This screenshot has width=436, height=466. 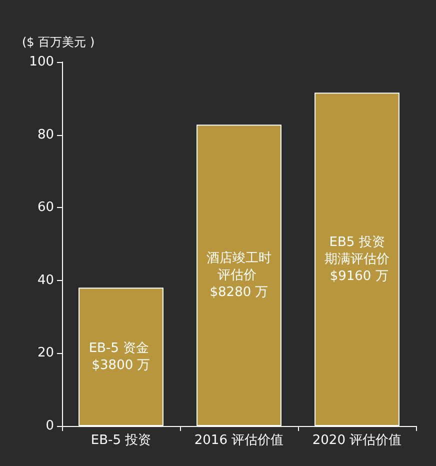 What do you see at coordinates (357, 259) in the screenshot?
I see `data-label: EB5 投资期满评估价 $9160 万` at bounding box center [357, 259].